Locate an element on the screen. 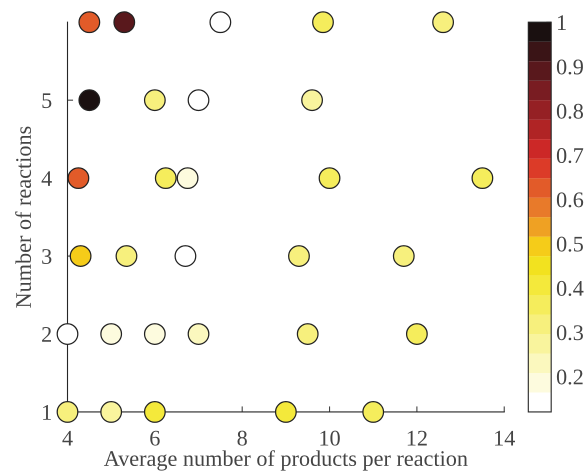 The width and height of the screenshot is (587, 473). color-bar-label: 0.9 is located at coordinates (569, 67).